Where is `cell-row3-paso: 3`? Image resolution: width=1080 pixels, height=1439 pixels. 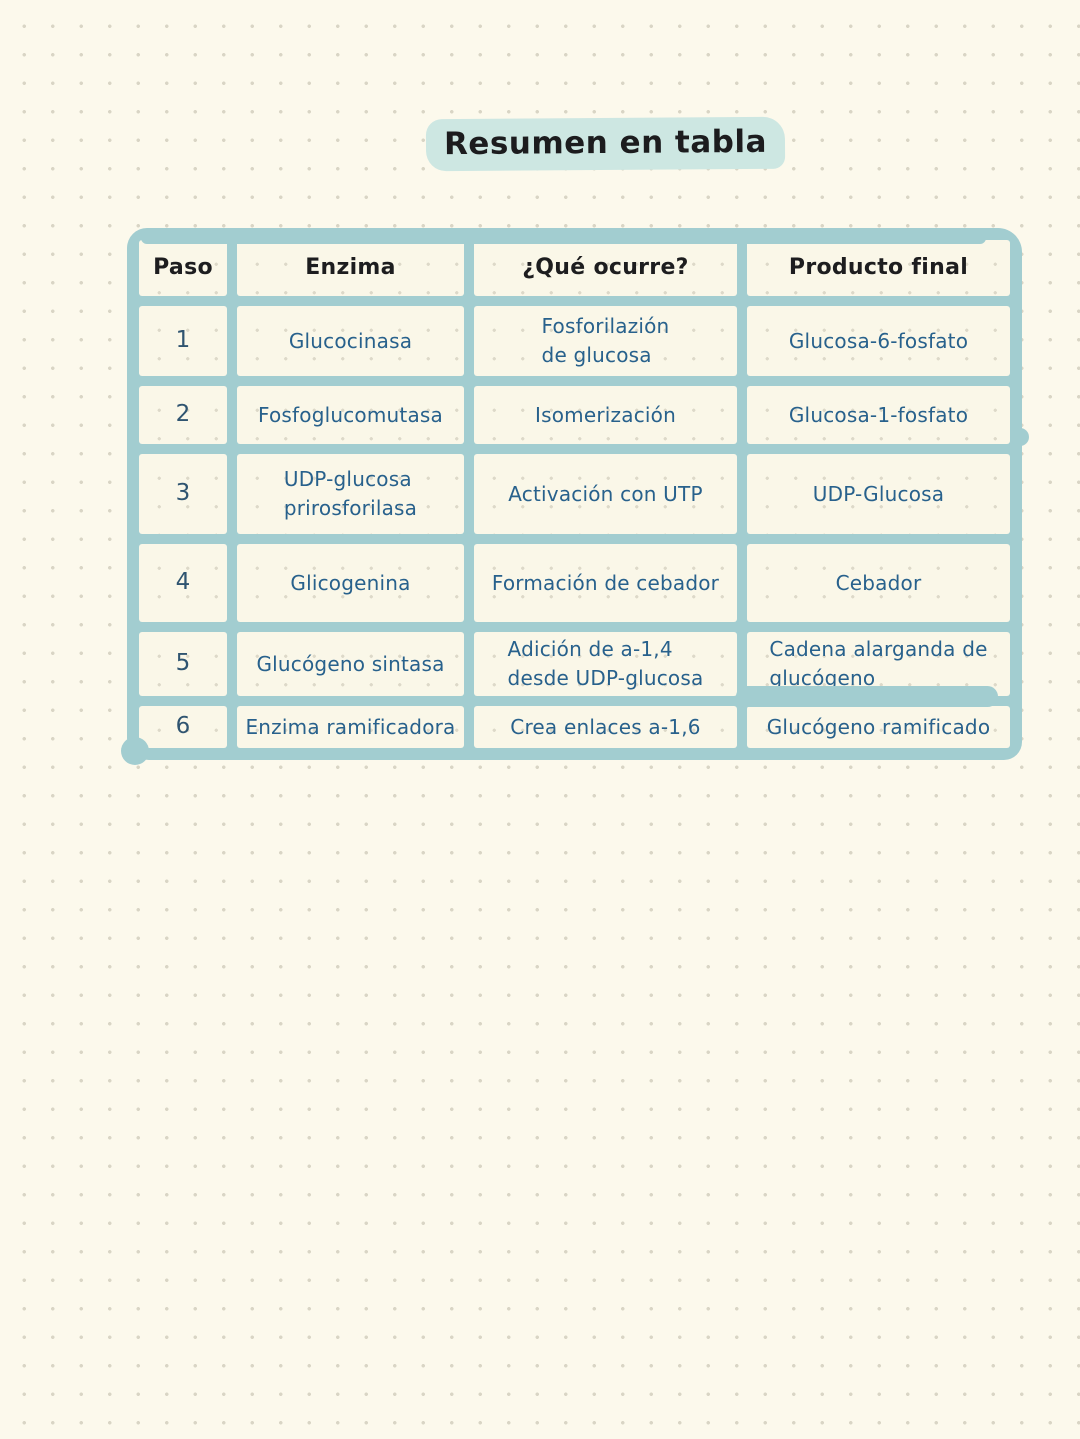
cell-row3-paso: 3 is located at coordinates (183, 494).